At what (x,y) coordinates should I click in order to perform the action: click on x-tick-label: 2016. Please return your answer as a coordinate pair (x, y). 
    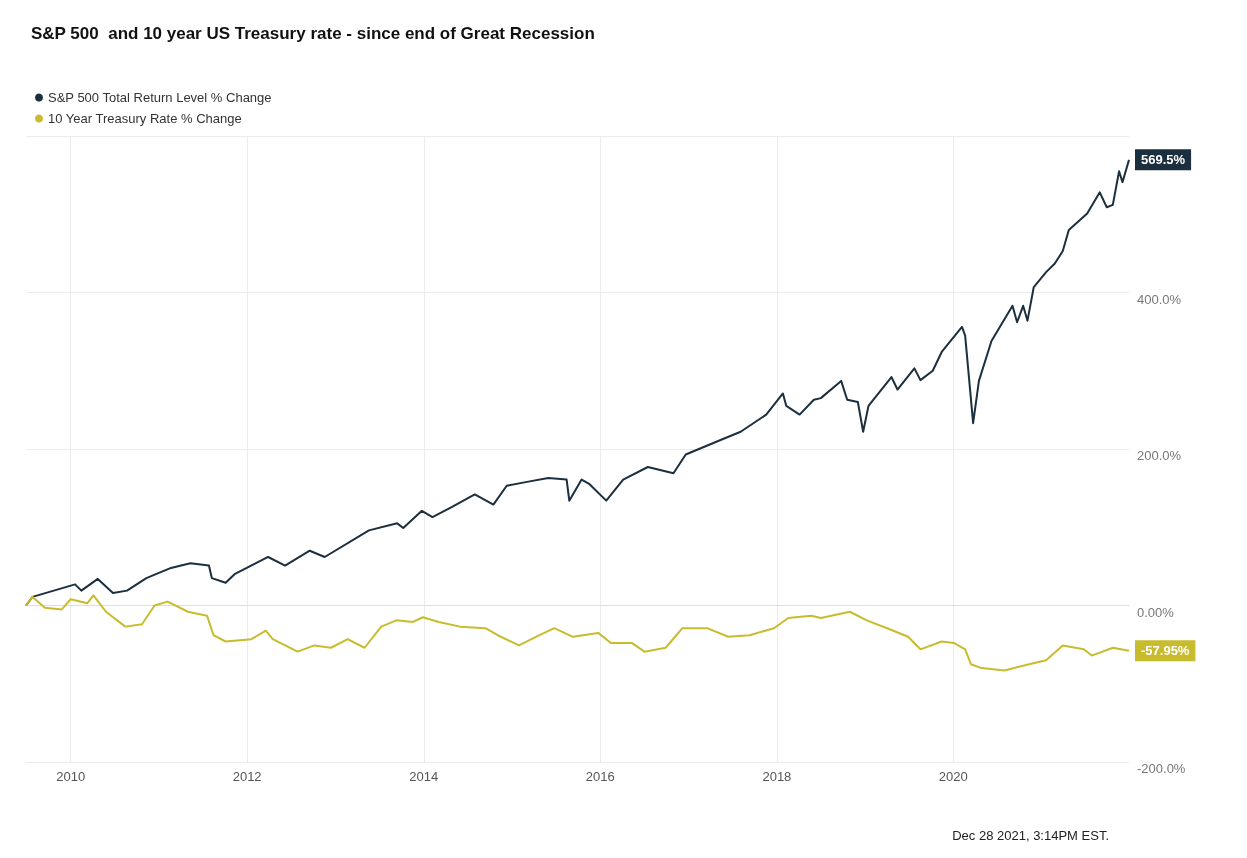
    Looking at the image, I should click on (600, 776).